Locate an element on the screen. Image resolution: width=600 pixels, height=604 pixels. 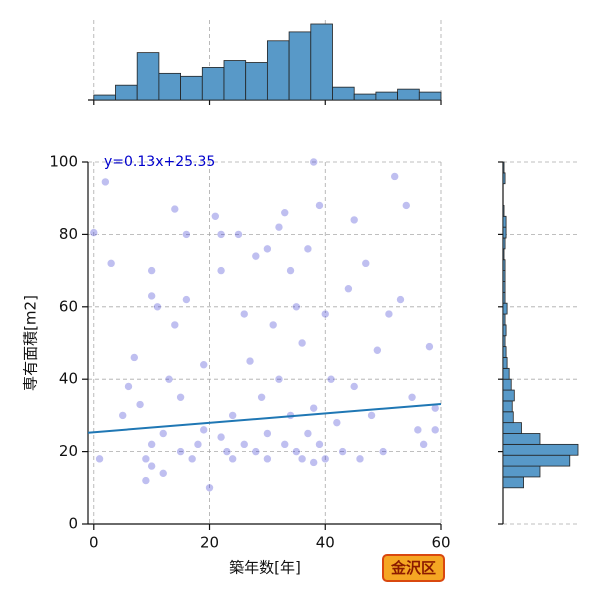
y-tick-label: 100 is located at coordinates (63, 162).